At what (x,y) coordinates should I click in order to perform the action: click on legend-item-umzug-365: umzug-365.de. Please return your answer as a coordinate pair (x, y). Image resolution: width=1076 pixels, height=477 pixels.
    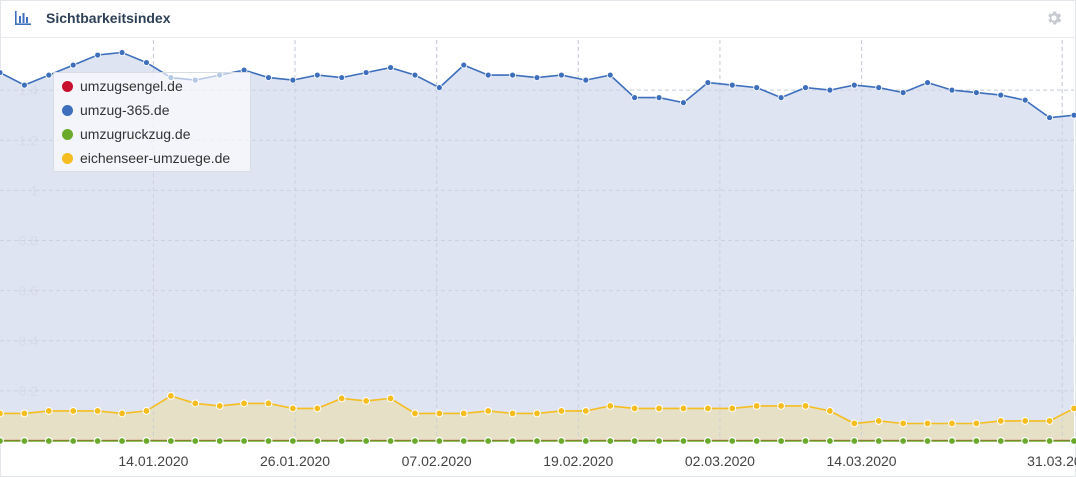
    Looking at the image, I should click on (116, 110).